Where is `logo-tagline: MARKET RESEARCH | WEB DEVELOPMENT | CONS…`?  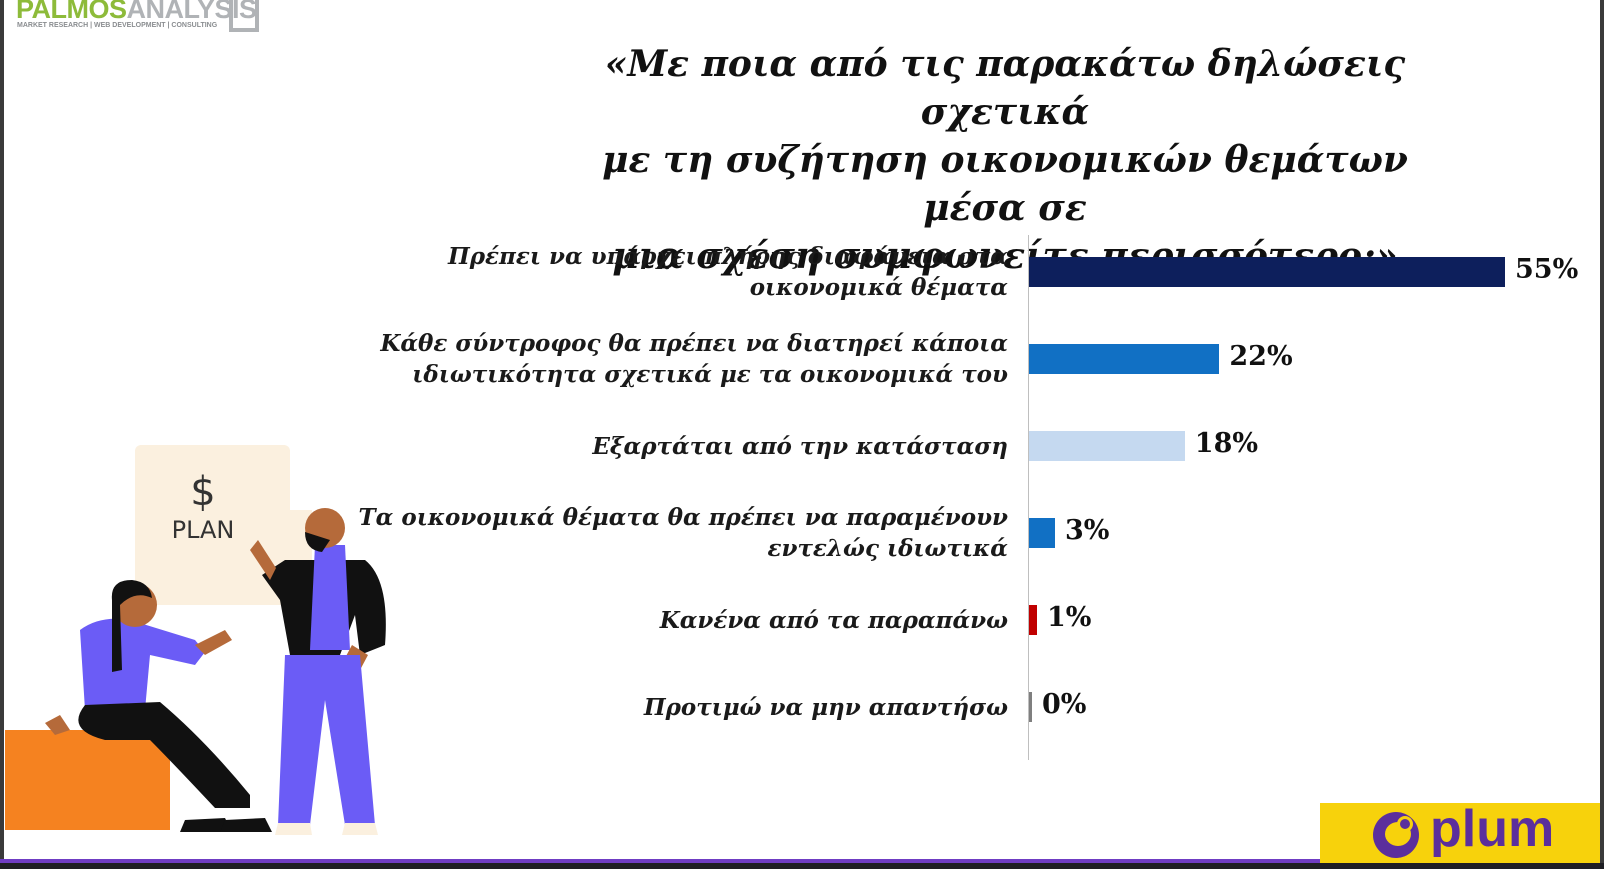 logo-tagline: MARKET RESEARCH | WEB DEVELOPMENT | CONS… is located at coordinates (117, 25).